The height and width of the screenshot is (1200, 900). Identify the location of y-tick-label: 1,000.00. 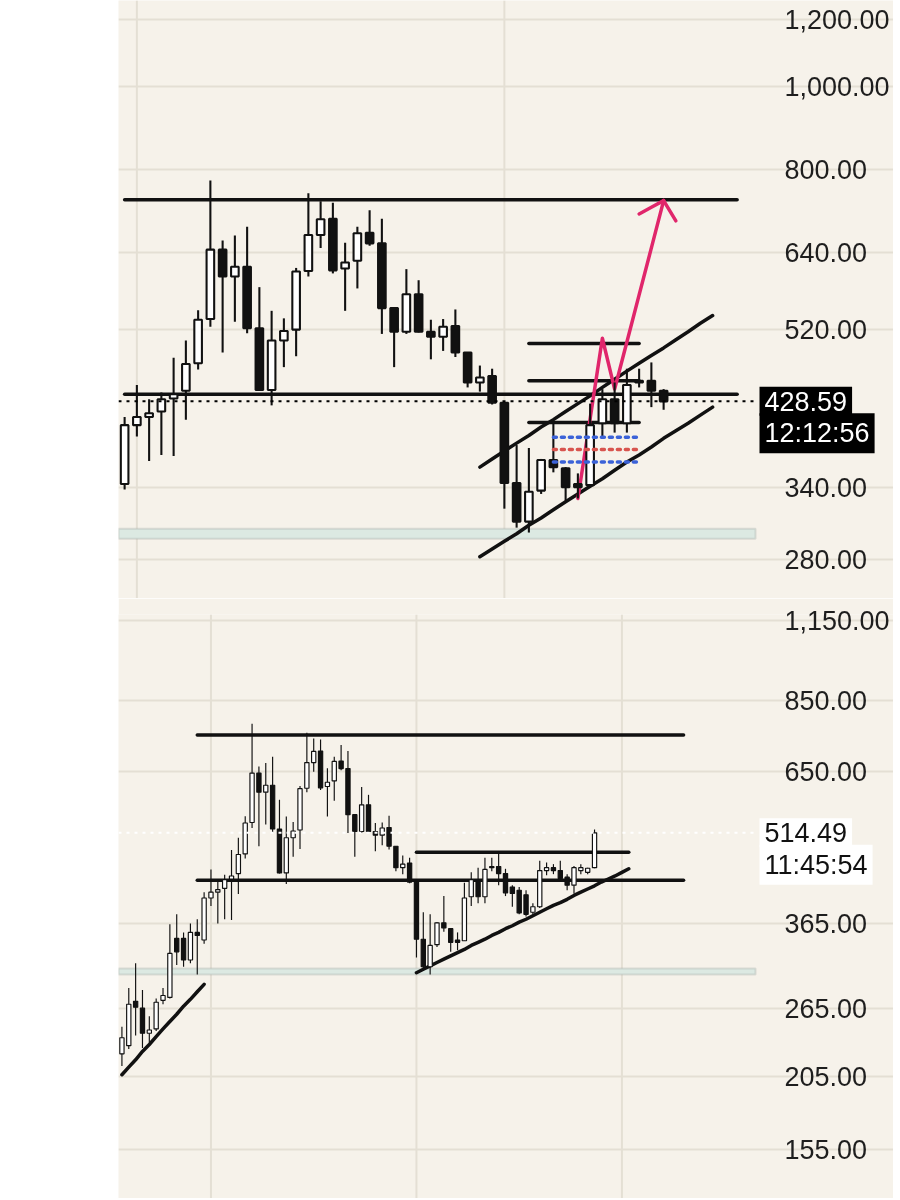
(837, 87).